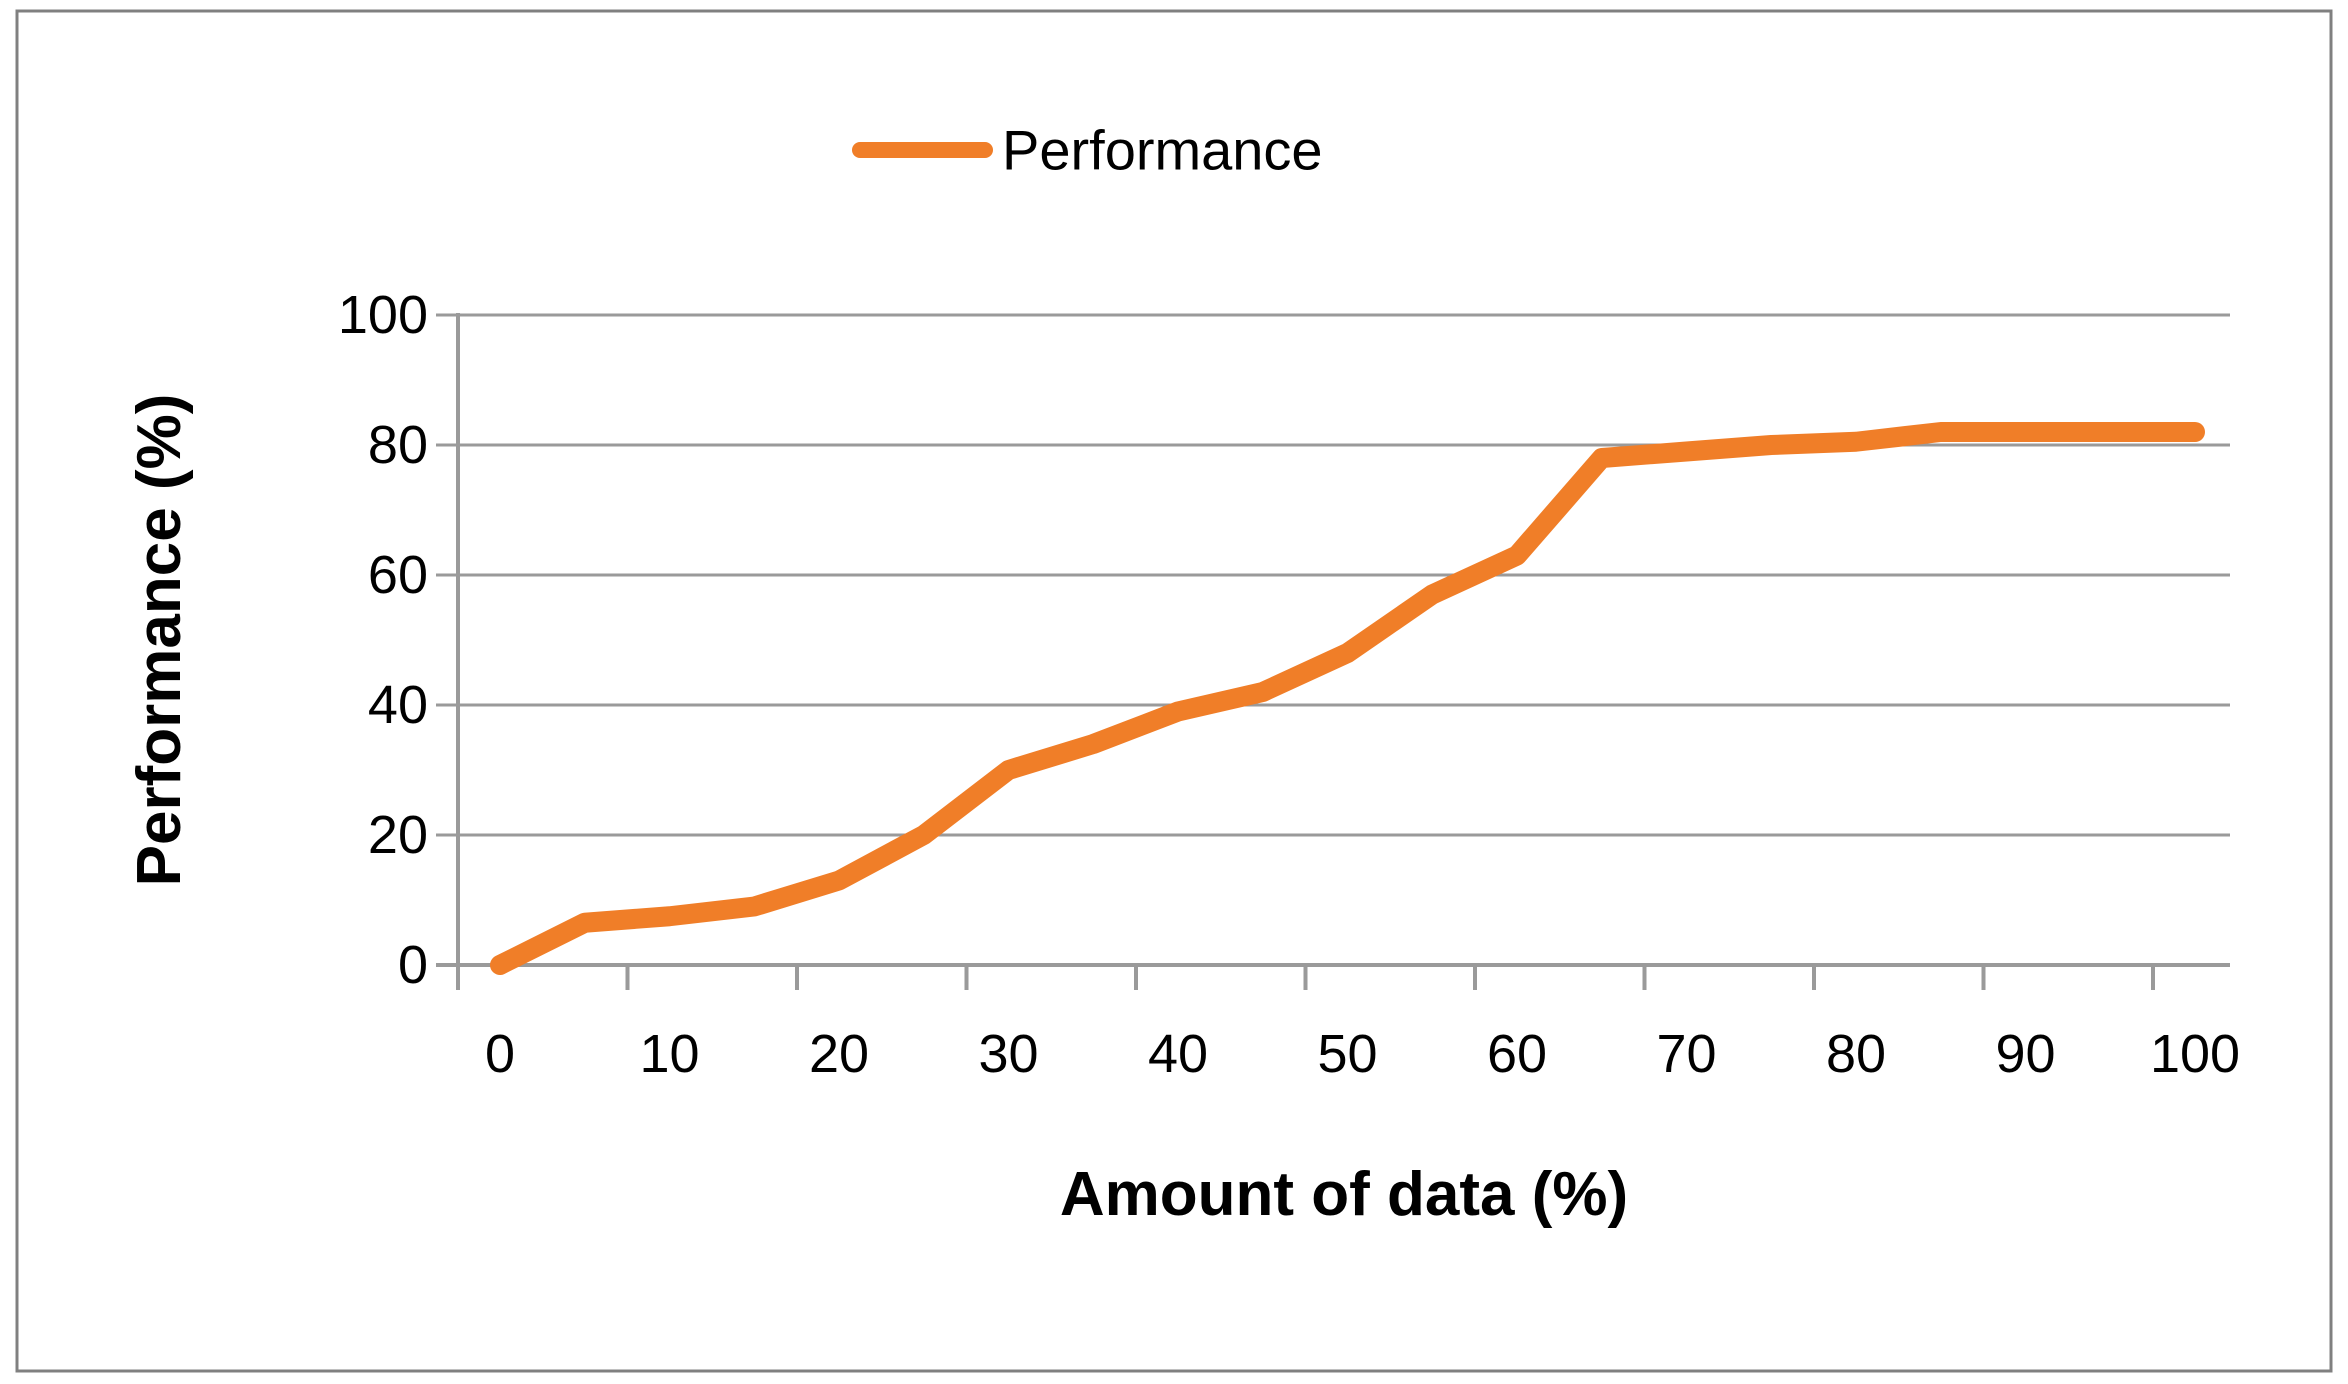 This screenshot has height=1384, width=2348. I want to click on x-tick-label: 40, so click(1178, 1054).